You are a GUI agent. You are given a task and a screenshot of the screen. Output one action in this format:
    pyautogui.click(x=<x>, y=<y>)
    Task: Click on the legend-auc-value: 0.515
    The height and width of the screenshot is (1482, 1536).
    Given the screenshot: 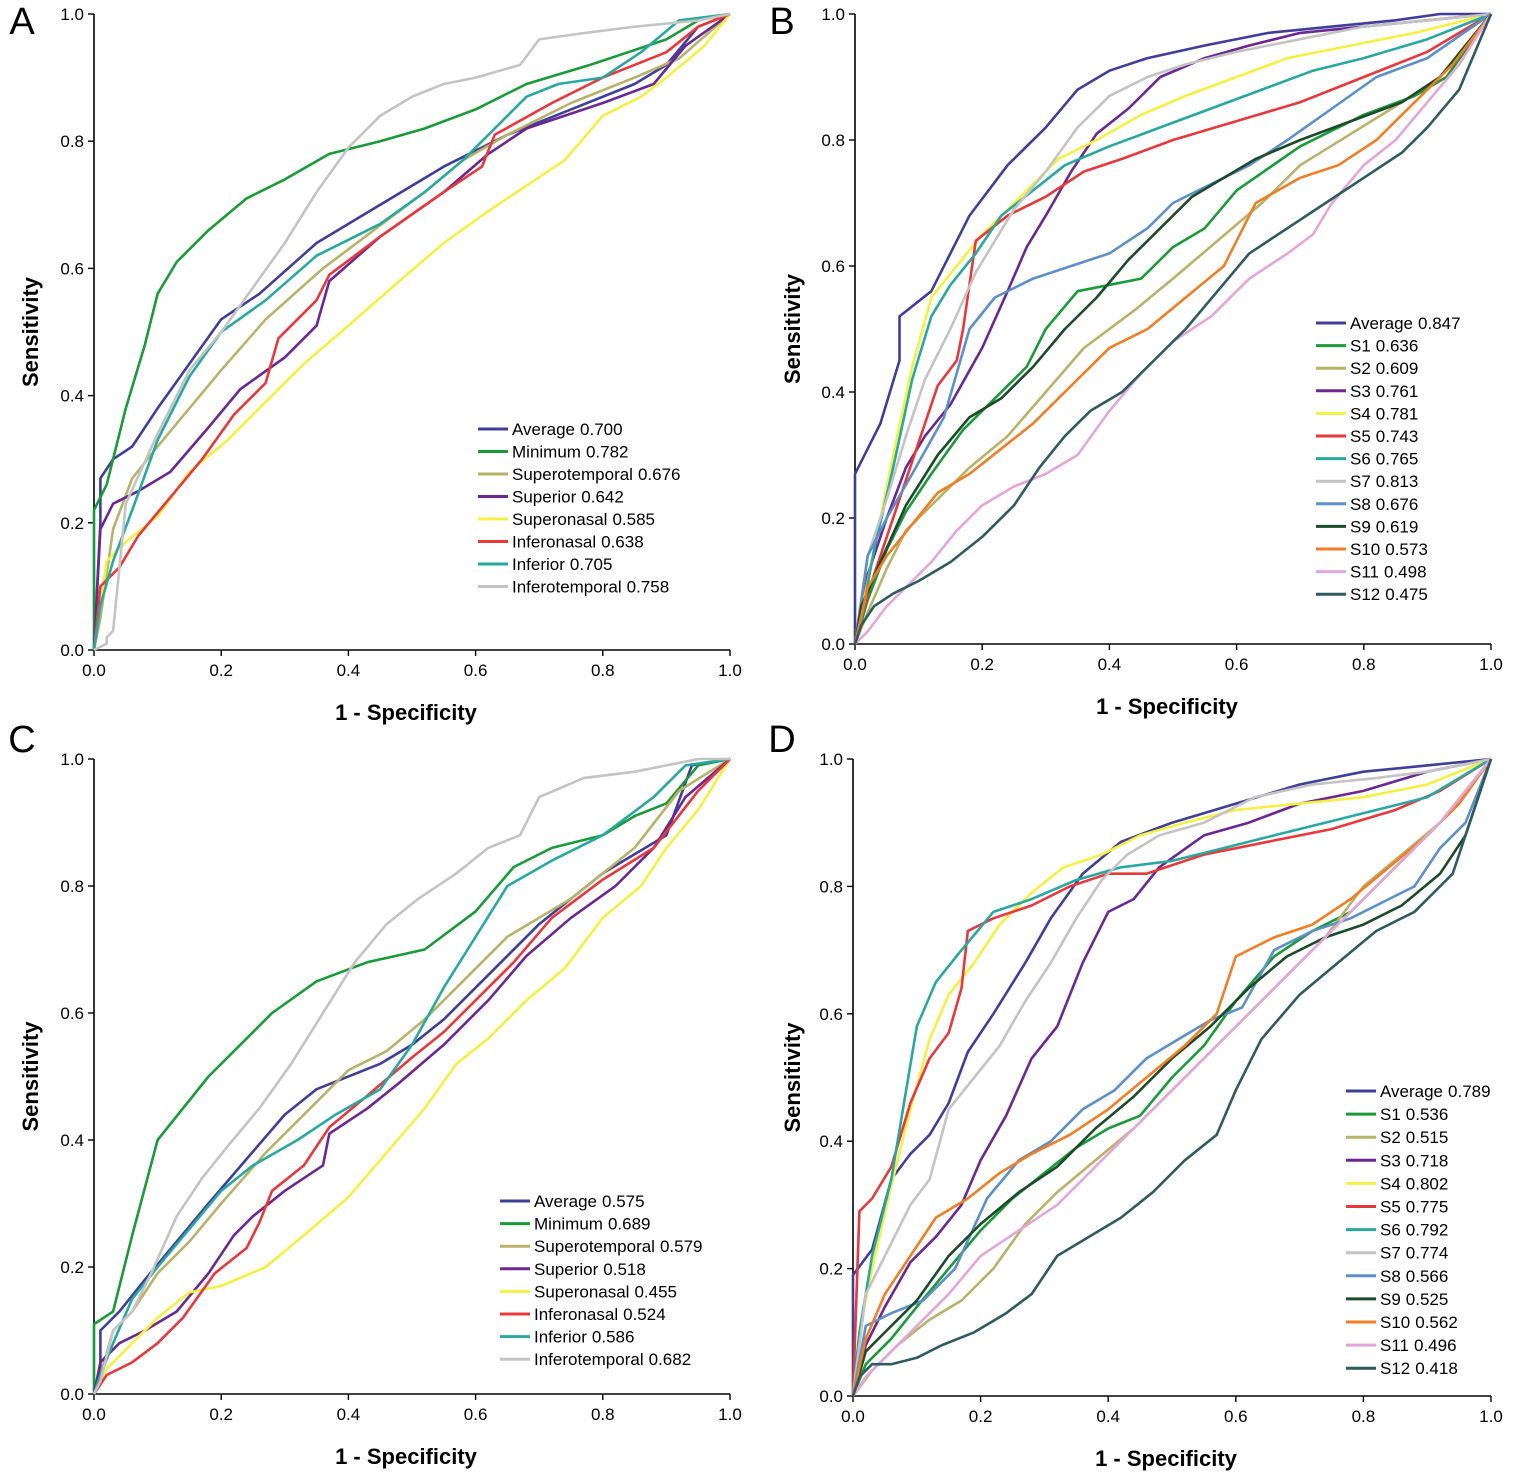 What is the action you would take?
    pyautogui.click(x=1427, y=1137)
    